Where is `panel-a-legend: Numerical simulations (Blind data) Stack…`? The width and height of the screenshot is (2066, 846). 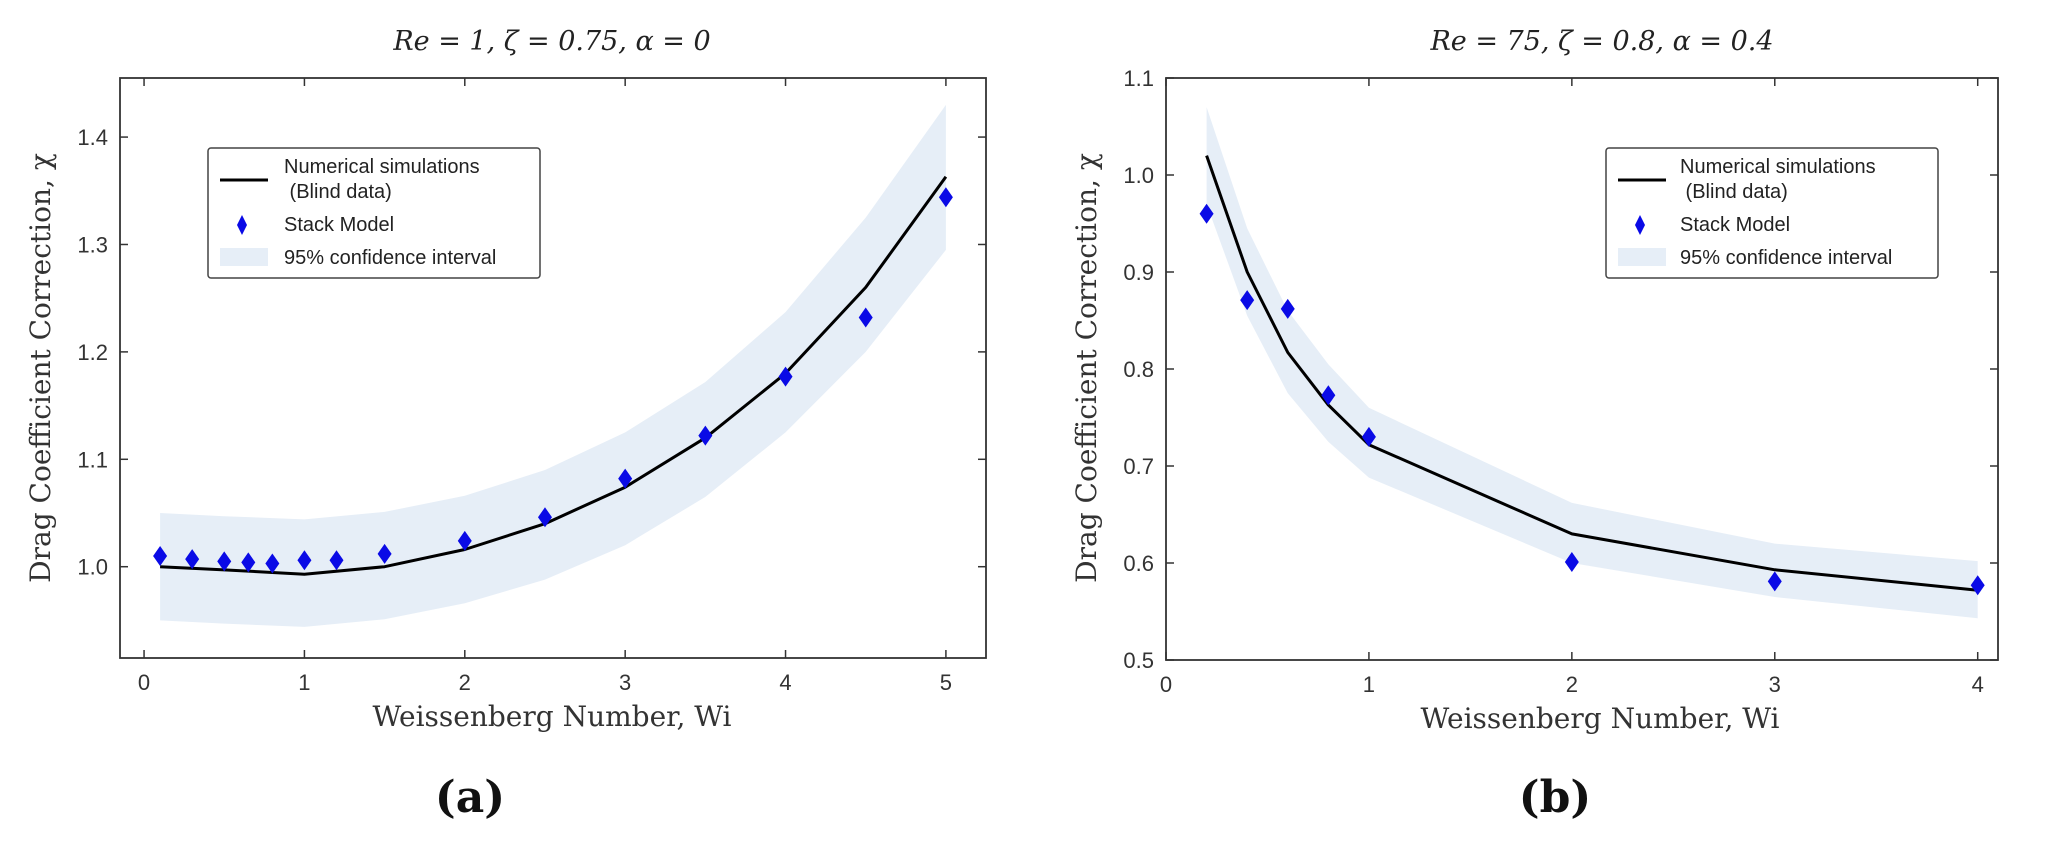 panel-a-legend: Numerical simulations (Blind data) Stack… is located at coordinates (374, 213).